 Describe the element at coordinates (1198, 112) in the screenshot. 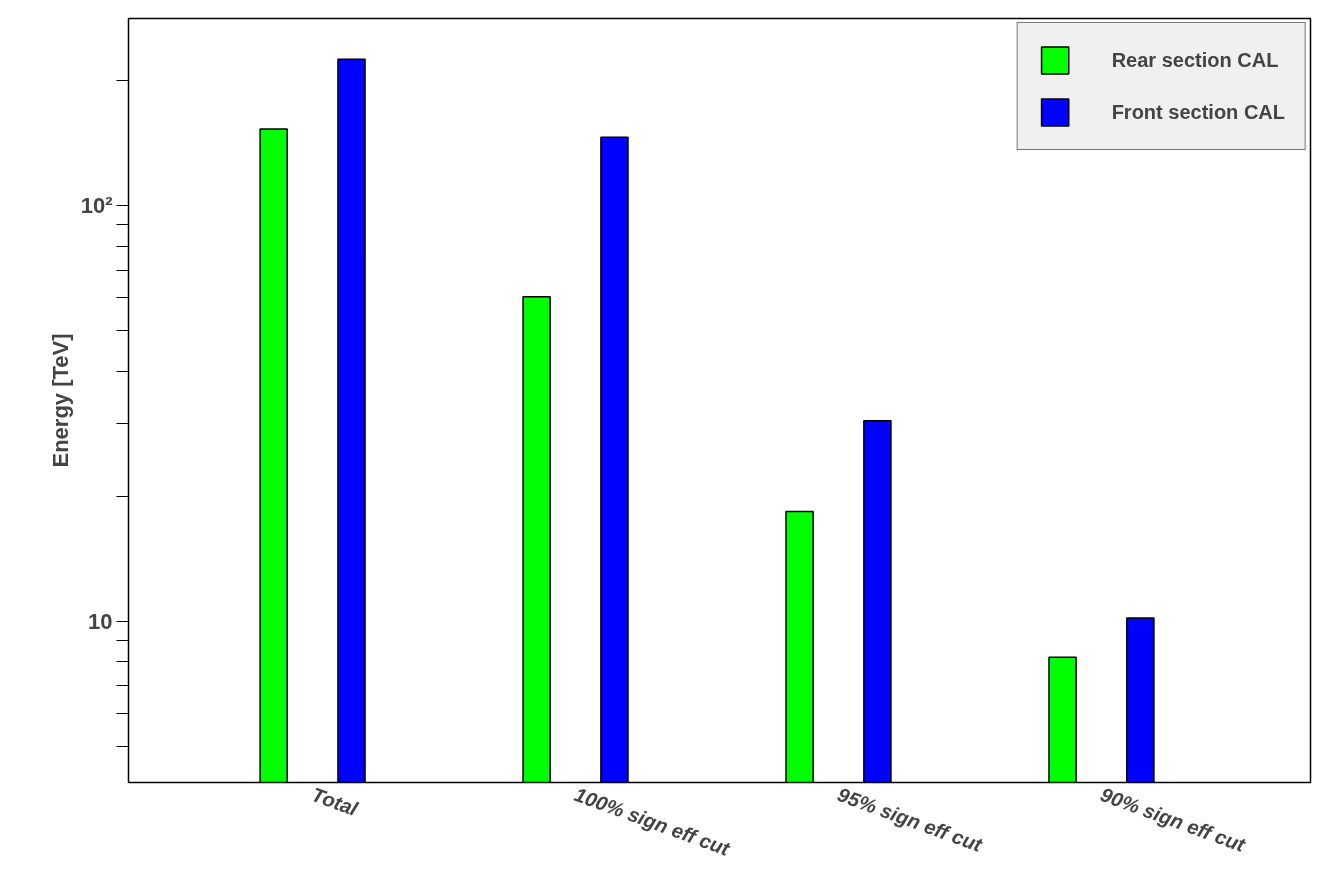

I see `legend-label: Front section CAL` at that location.